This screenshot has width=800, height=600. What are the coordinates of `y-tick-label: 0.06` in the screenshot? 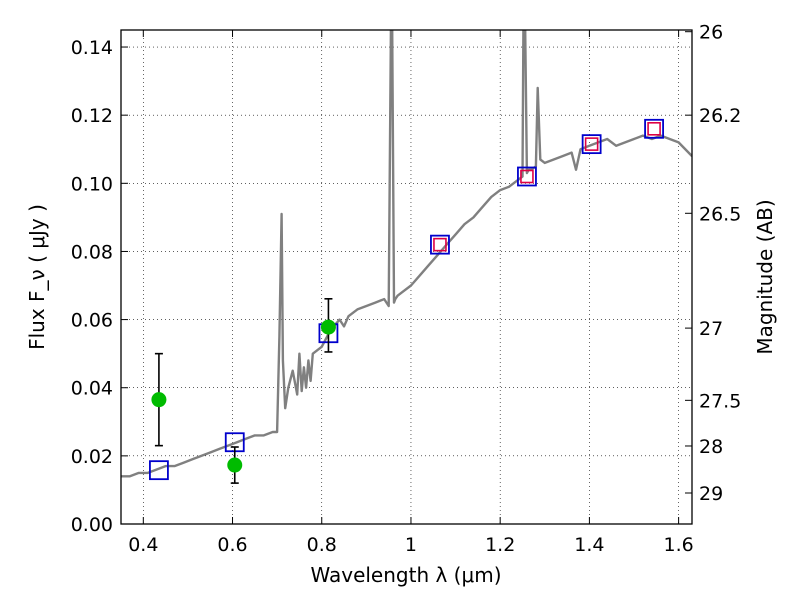 It's located at (92, 321).